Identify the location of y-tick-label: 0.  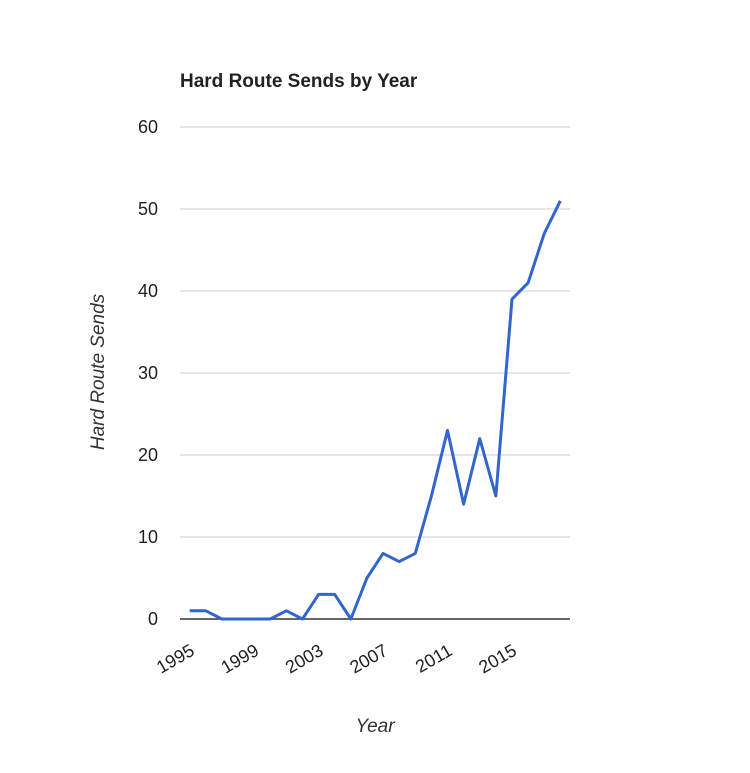
(153, 619).